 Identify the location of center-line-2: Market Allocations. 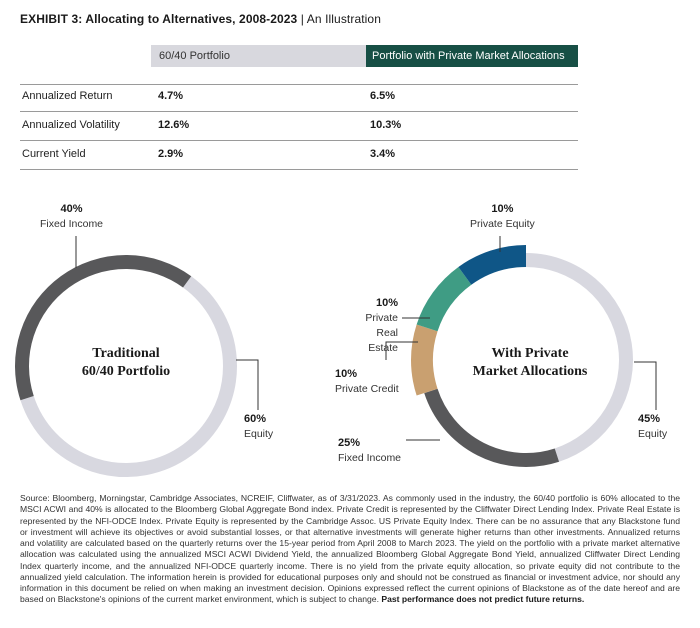
(530, 371).